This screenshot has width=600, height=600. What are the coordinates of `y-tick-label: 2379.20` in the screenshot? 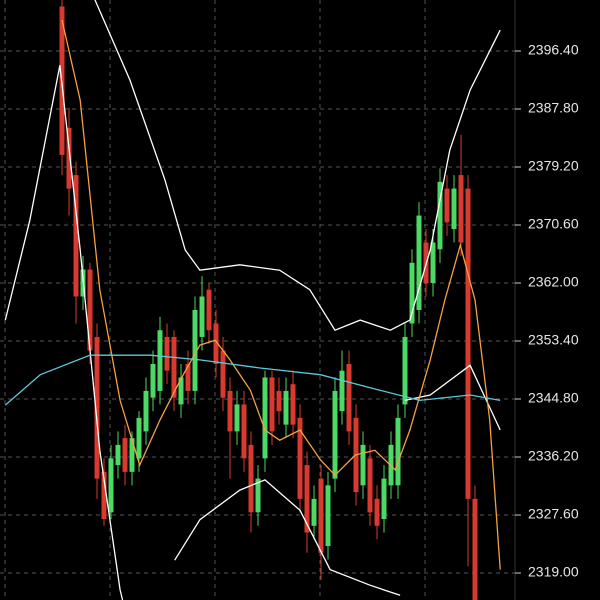 It's located at (553, 166).